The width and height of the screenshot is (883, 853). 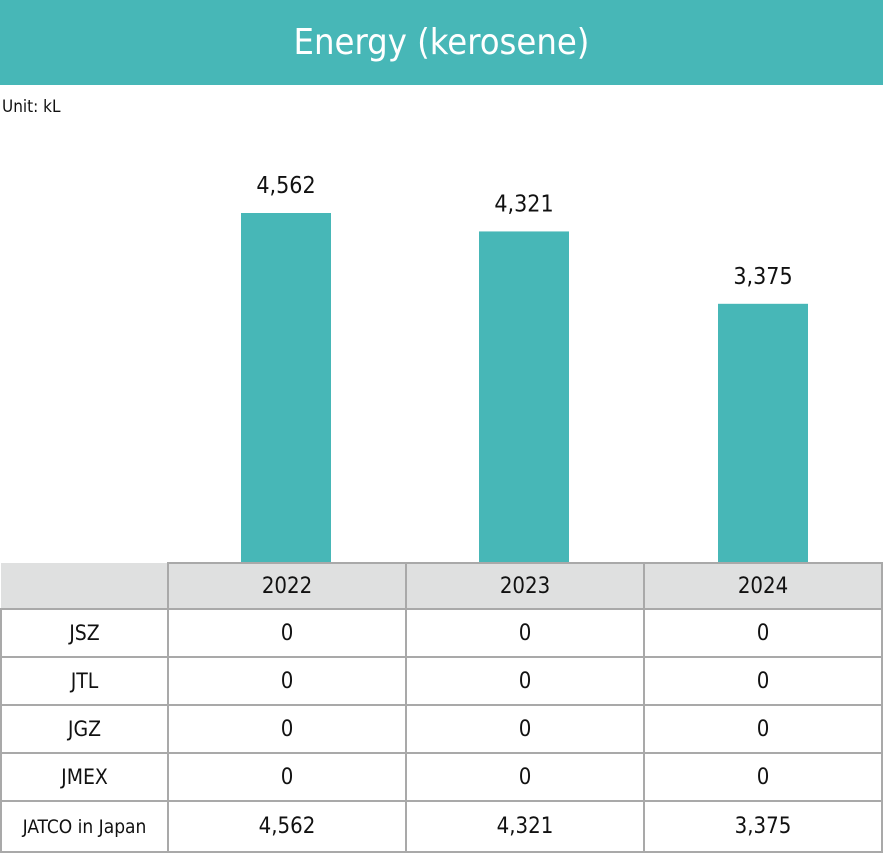 I want to click on column-header: 2022, so click(x=287, y=586).